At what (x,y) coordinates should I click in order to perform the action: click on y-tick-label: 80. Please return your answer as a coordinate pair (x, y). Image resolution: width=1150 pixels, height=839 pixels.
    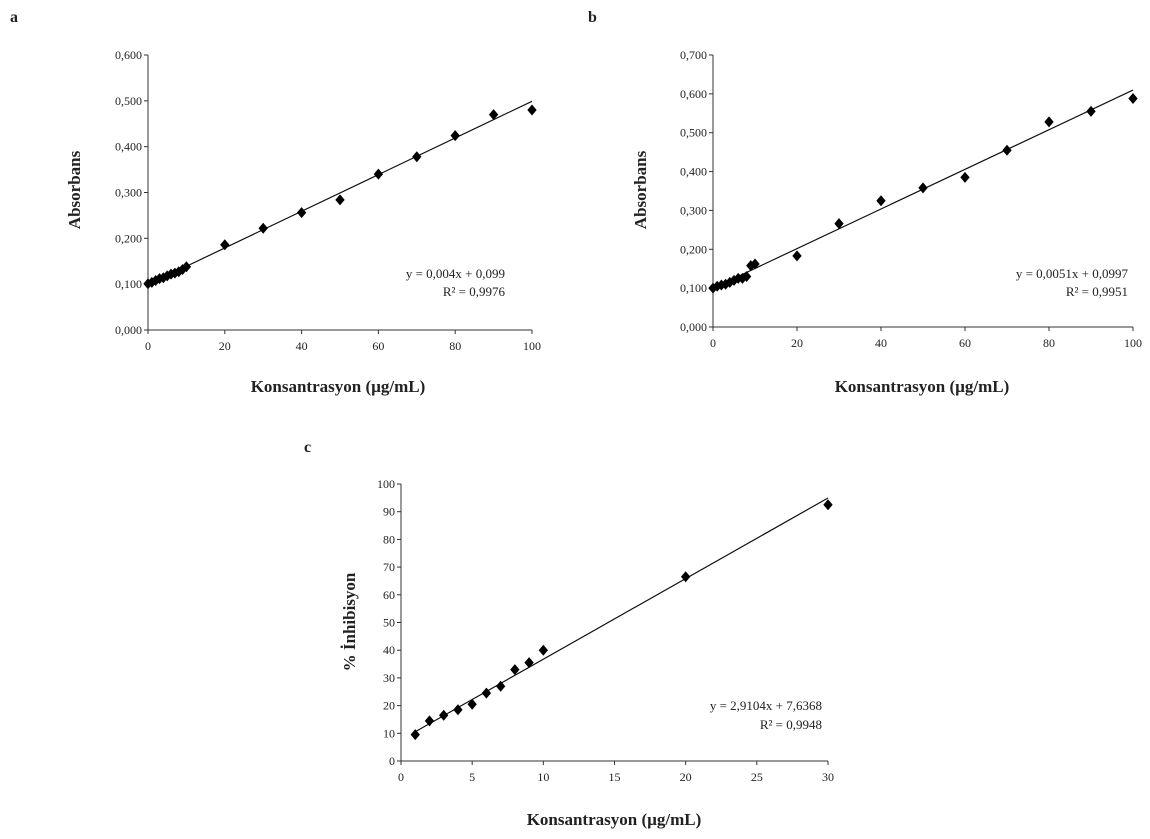
    Looking at the image, I should click on (389, 539).